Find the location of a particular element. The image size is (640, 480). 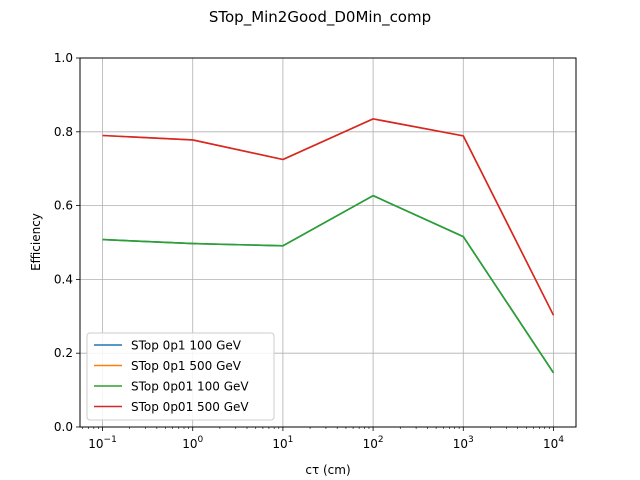

x-tick-label: 10² is located at coordinates (373, 443).